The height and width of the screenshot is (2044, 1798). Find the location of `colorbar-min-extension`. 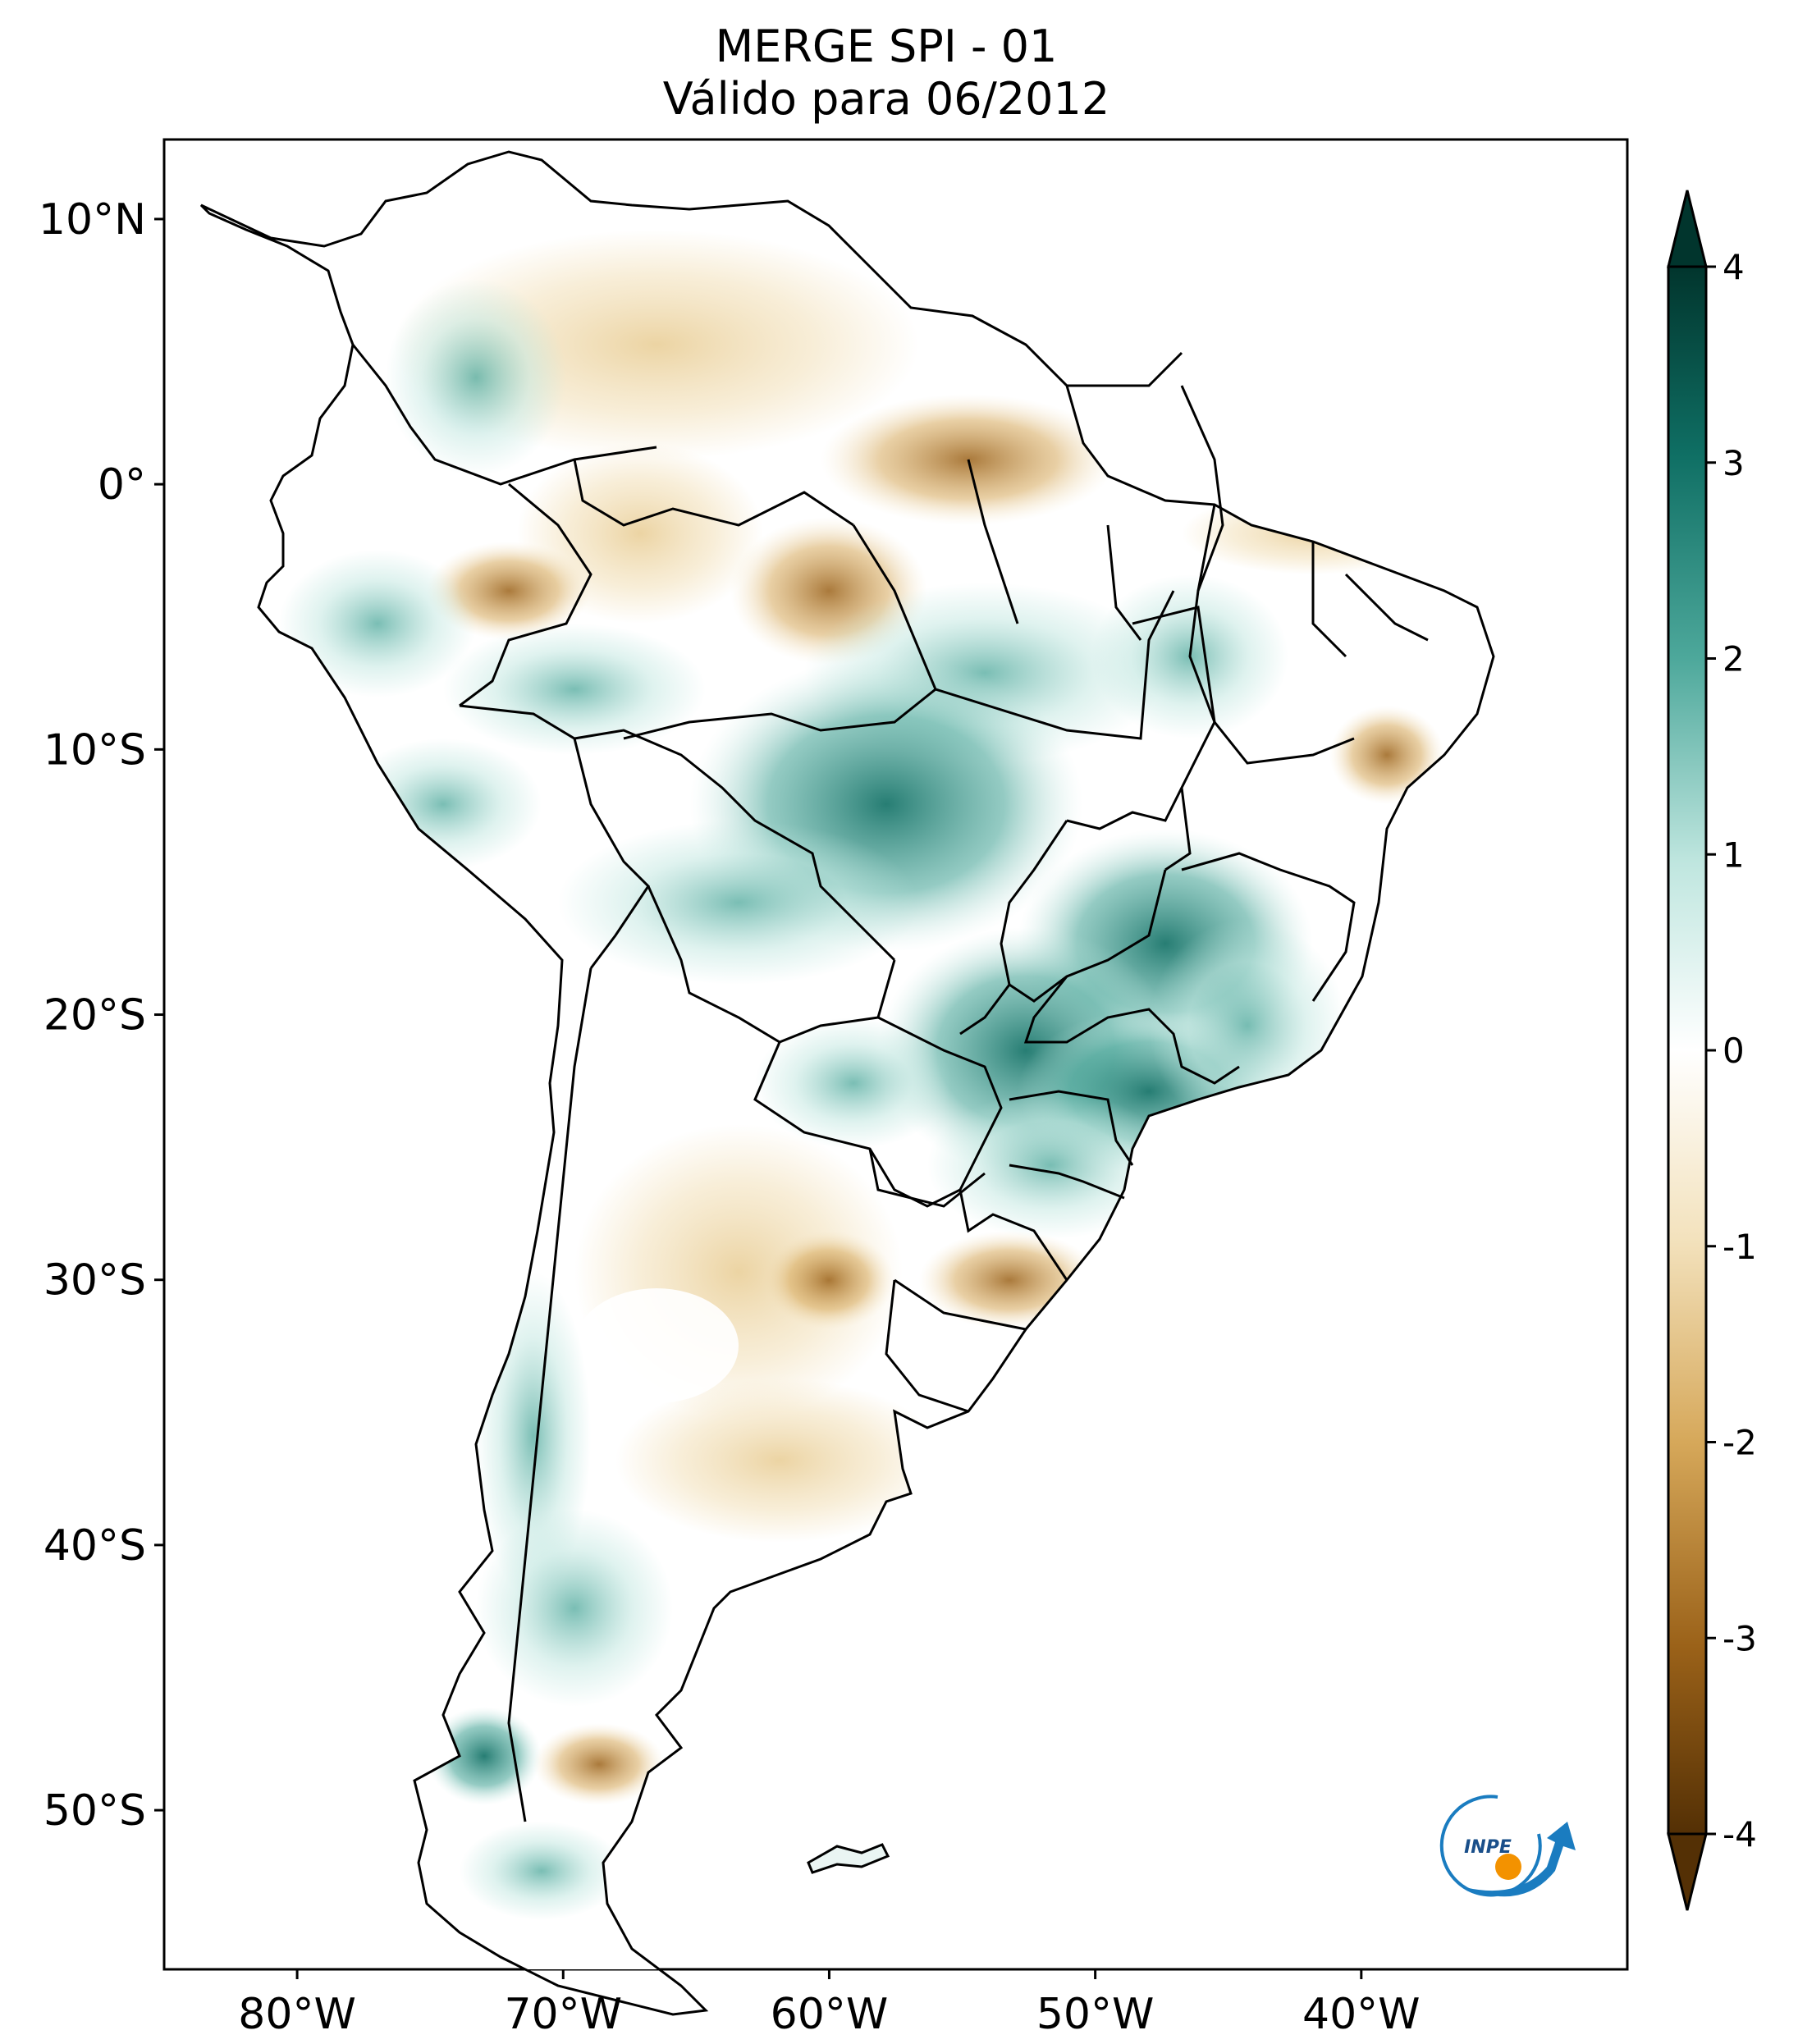

colorbar-min-extension is located at coordinates (1687, 1871).